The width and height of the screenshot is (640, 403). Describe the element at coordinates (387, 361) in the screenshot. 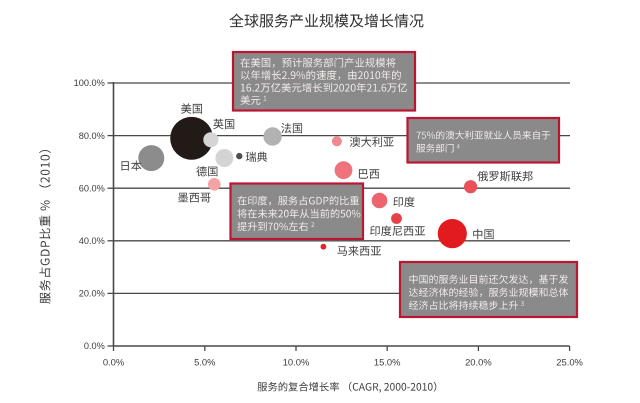

I see `svg-text: 15.0%` at that location.